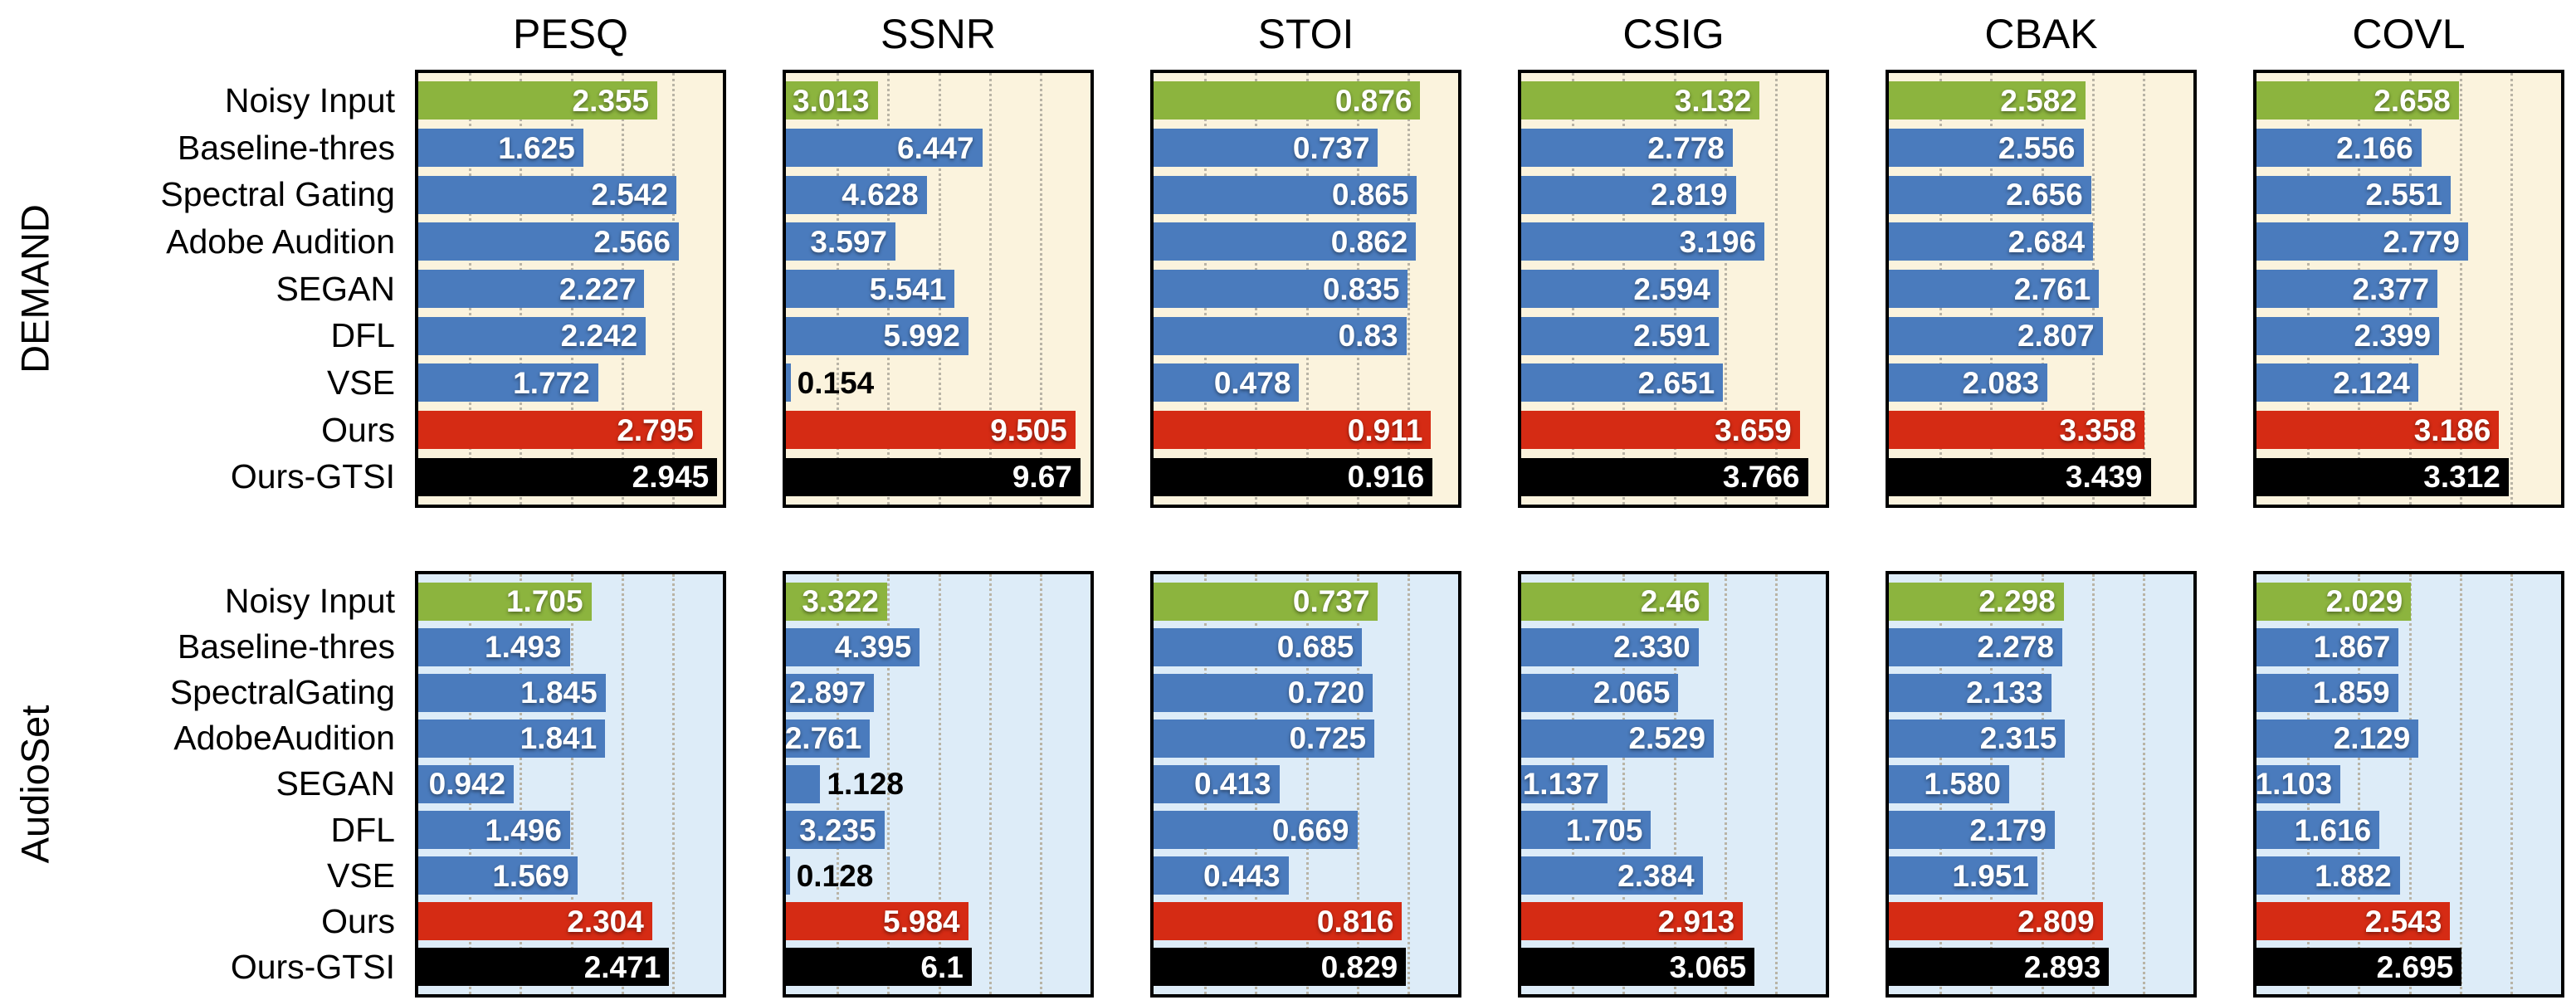  I want to click on bar-row: 1.841, so click(570, 738).